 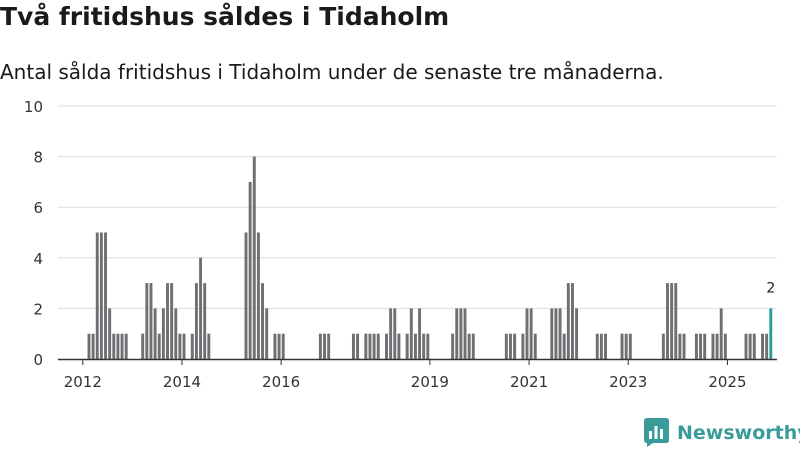 I want to click on data-labels: 2, so click(x=770, y=288).